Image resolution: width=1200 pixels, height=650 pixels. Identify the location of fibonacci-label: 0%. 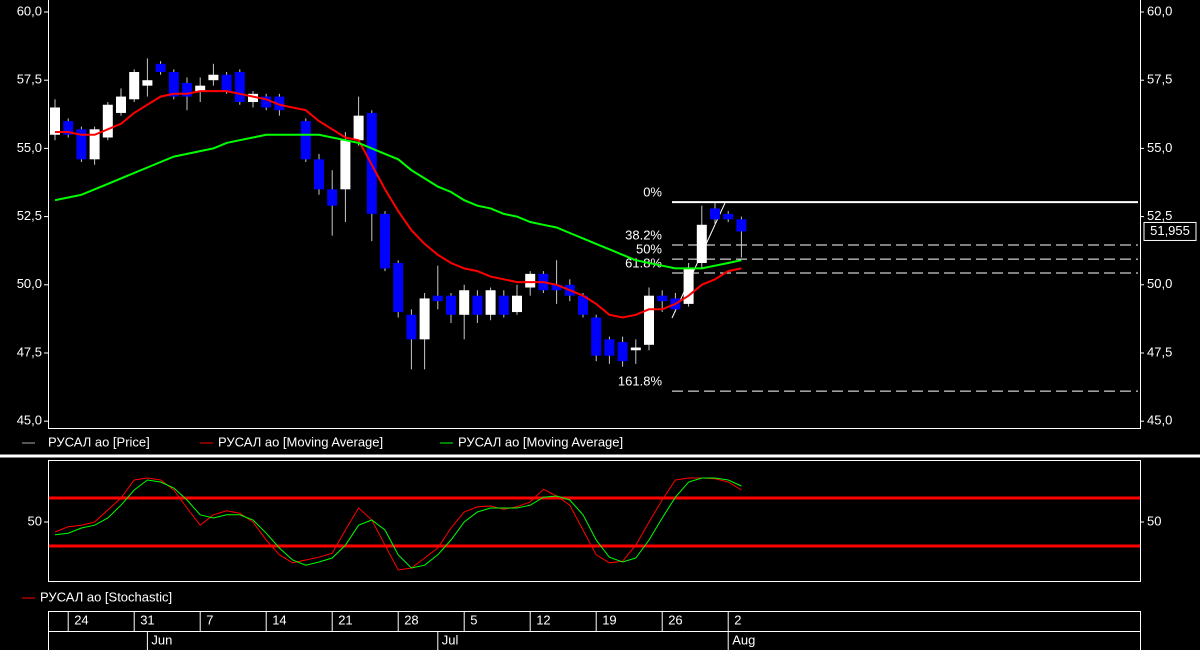
(652, 192).